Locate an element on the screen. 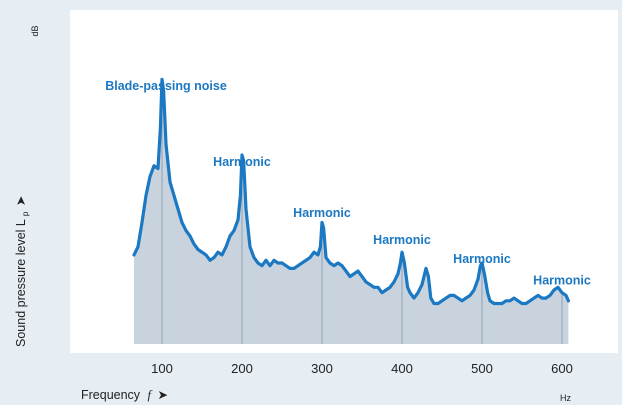  y-axis-title: Sound pressure level L is located at coordinates (21, 283).